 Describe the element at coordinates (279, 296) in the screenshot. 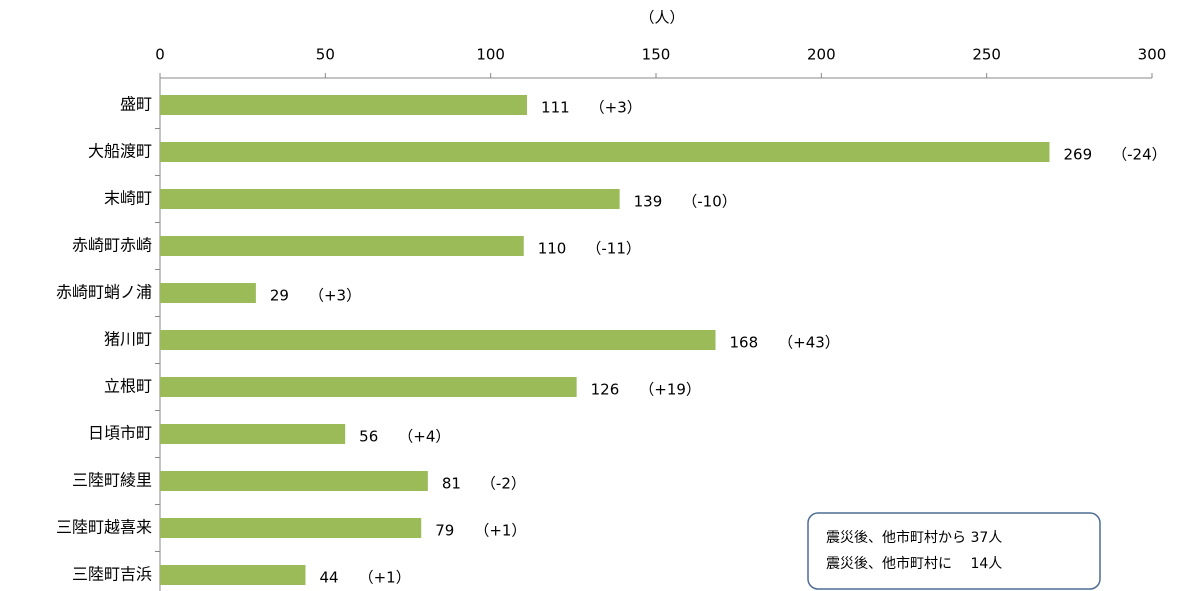

I see `data-label: 29` at that location.